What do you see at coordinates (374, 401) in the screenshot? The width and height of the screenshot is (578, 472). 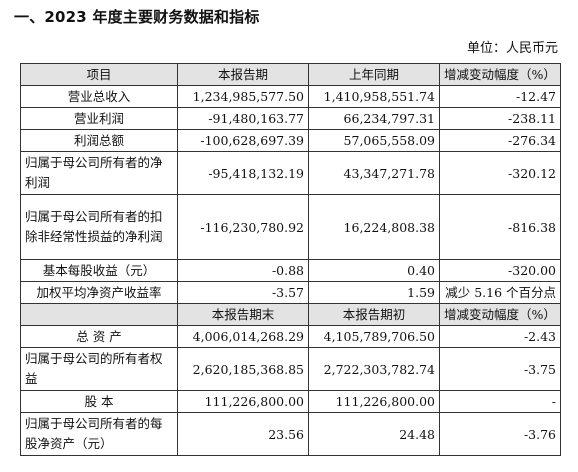 I see `cell-prior: 111,226,800.00` at bounding box center [374, 401].